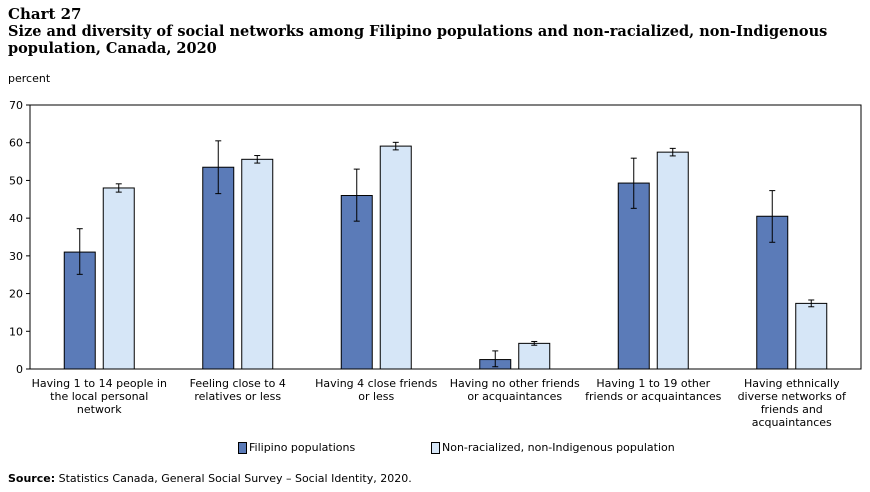  What do you see at coordinates (45, 14) in the screenshot?
I see `chart-number: Chart 27` at bounding box center [45, 14].